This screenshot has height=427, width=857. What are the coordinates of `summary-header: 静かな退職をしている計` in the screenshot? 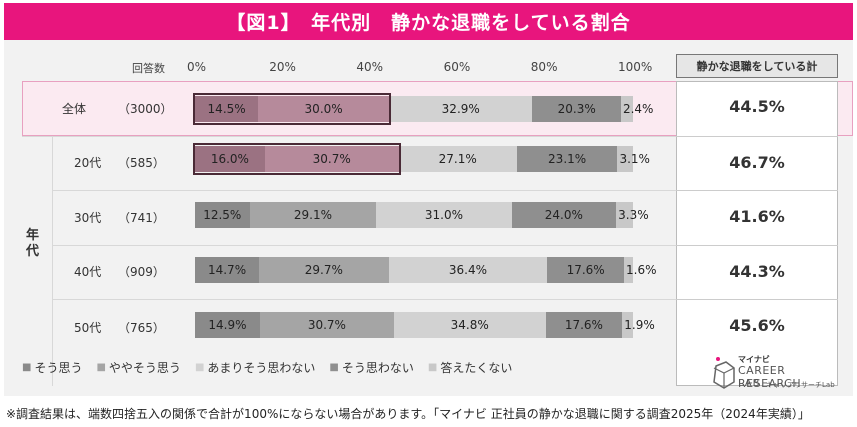 It's located at (757, 66).